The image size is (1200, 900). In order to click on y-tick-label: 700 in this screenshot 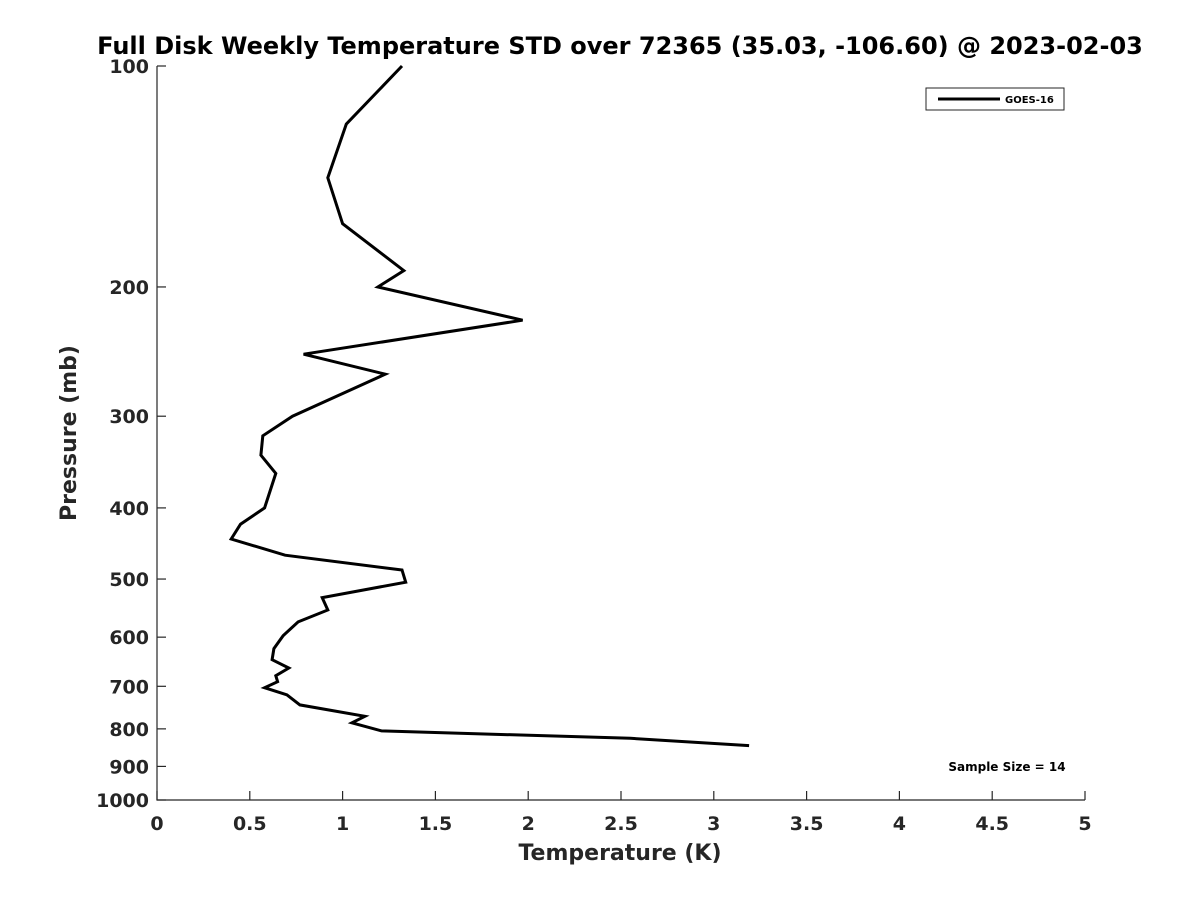, I will do `click(129, 687)`.